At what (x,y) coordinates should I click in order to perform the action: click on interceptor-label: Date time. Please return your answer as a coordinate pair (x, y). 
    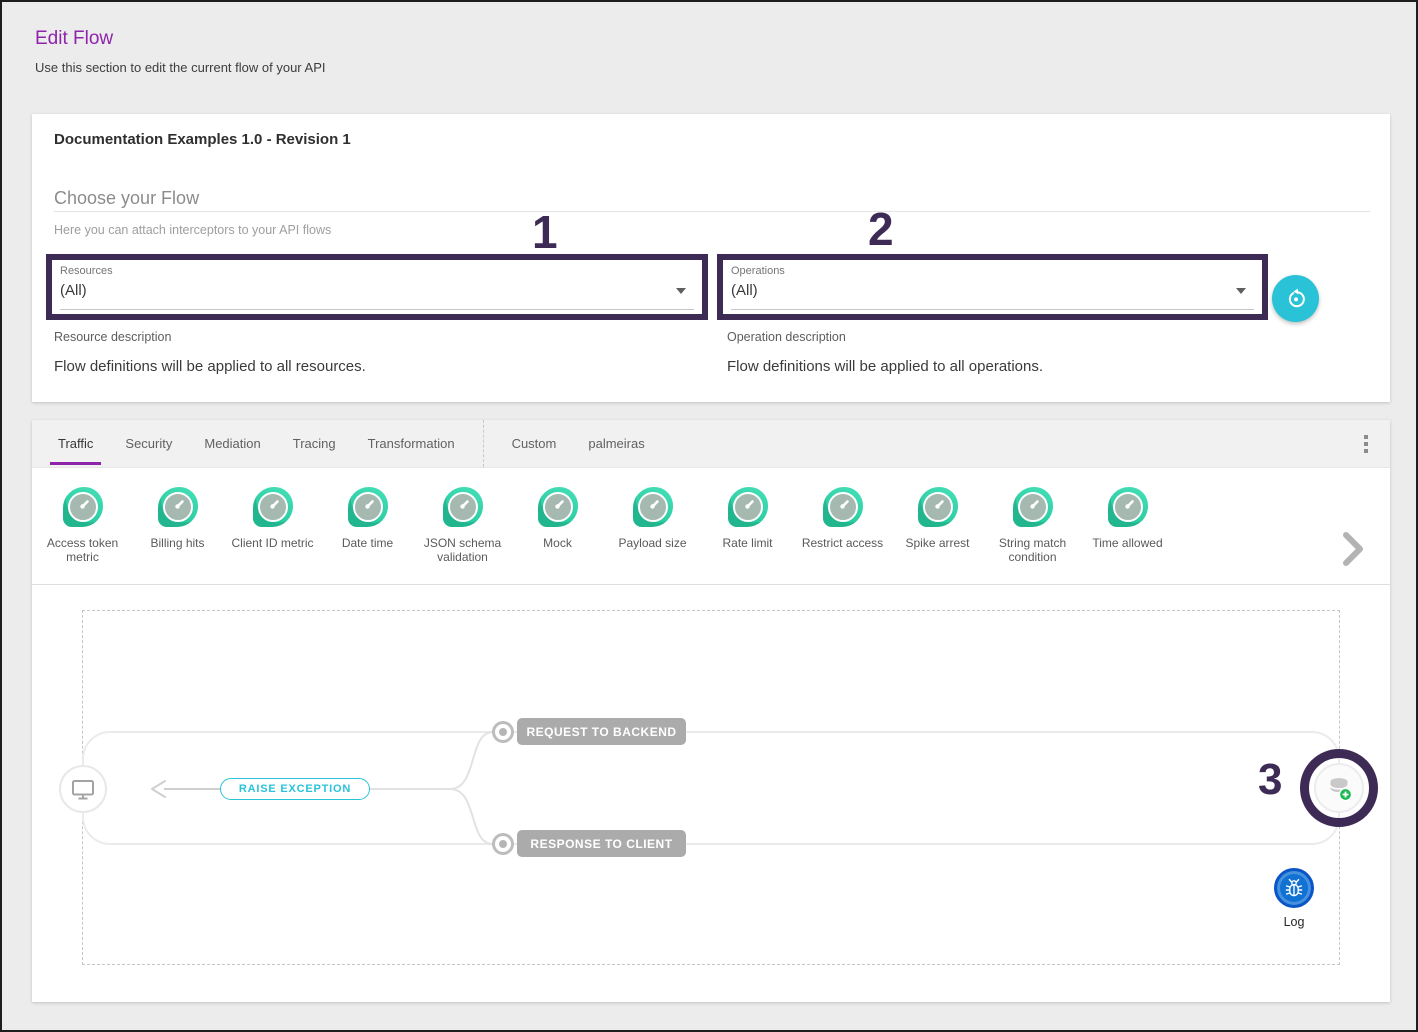
    Looking at the image, I should click on (367, 543).